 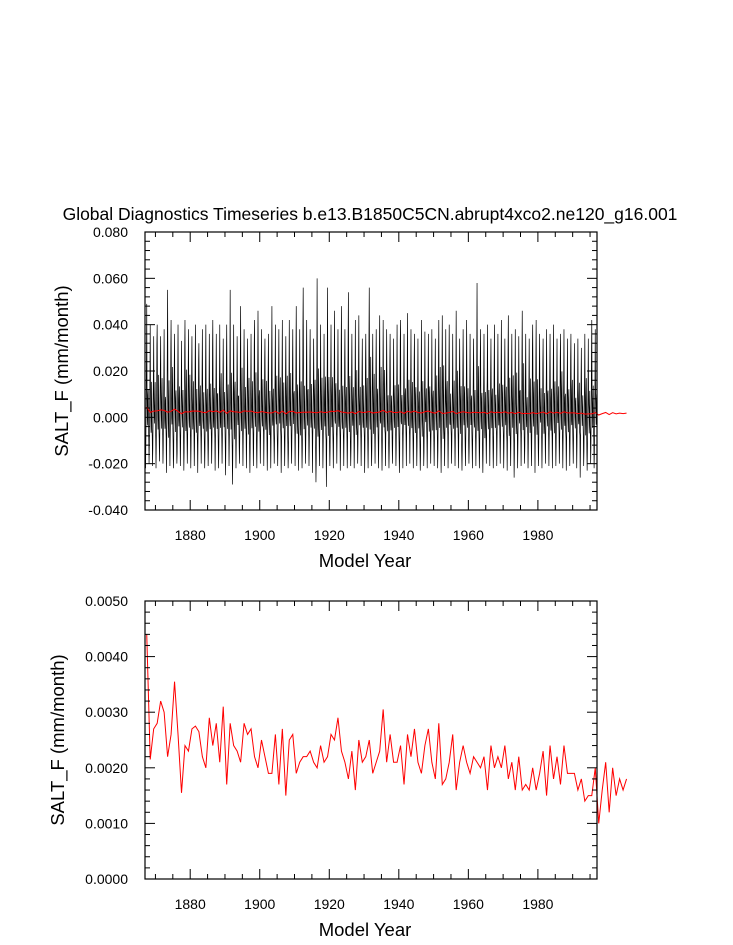 What do you see at coordinates (106, 879) in the screenshot?
I see `y-tick-label: 0.0000` at bounding box center [106, 879].